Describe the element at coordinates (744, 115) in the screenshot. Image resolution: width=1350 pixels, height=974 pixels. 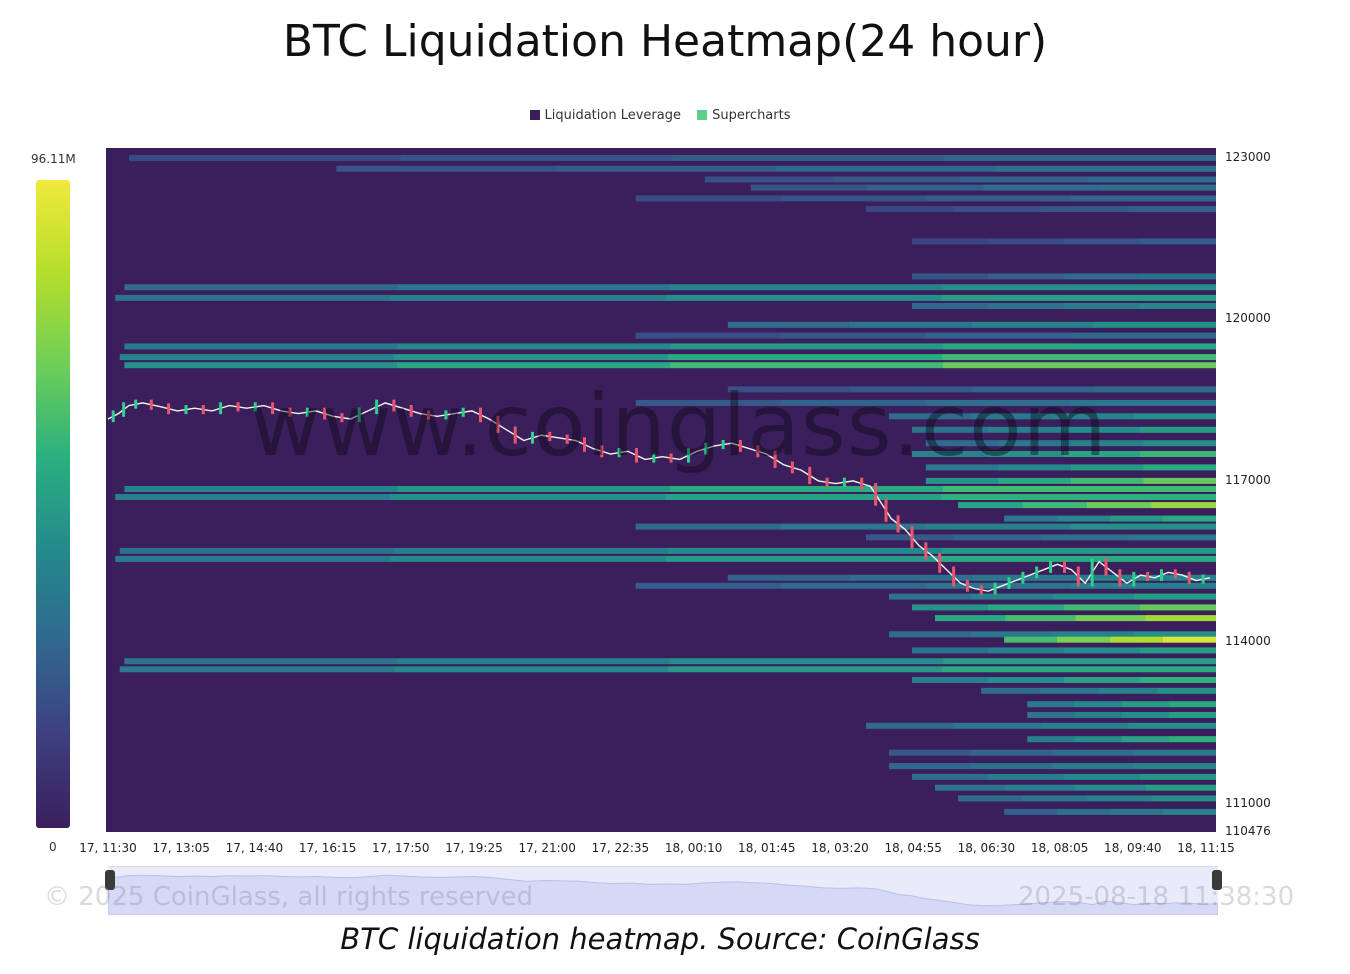
I see `legend-item-supercharts: Supercharts` at that location.